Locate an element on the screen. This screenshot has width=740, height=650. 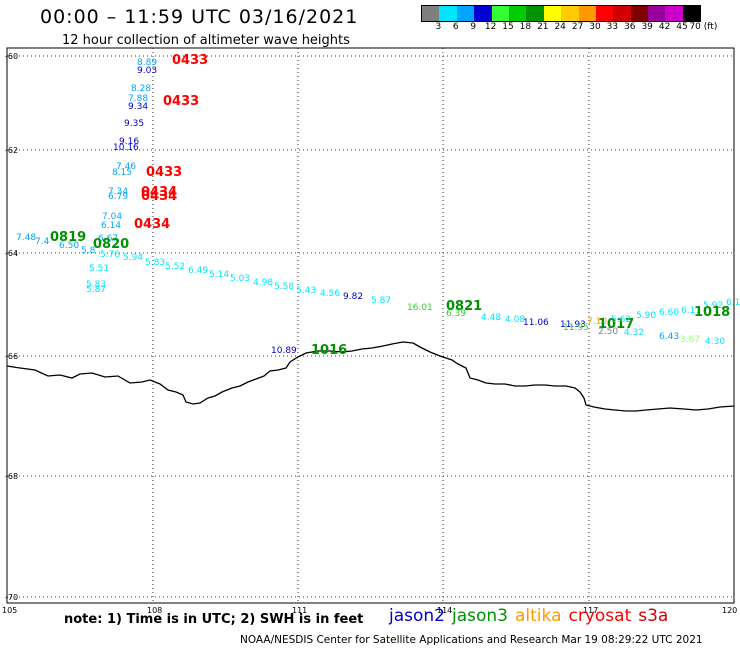
longitude-label: 117 is located at coordinates (590, 610).